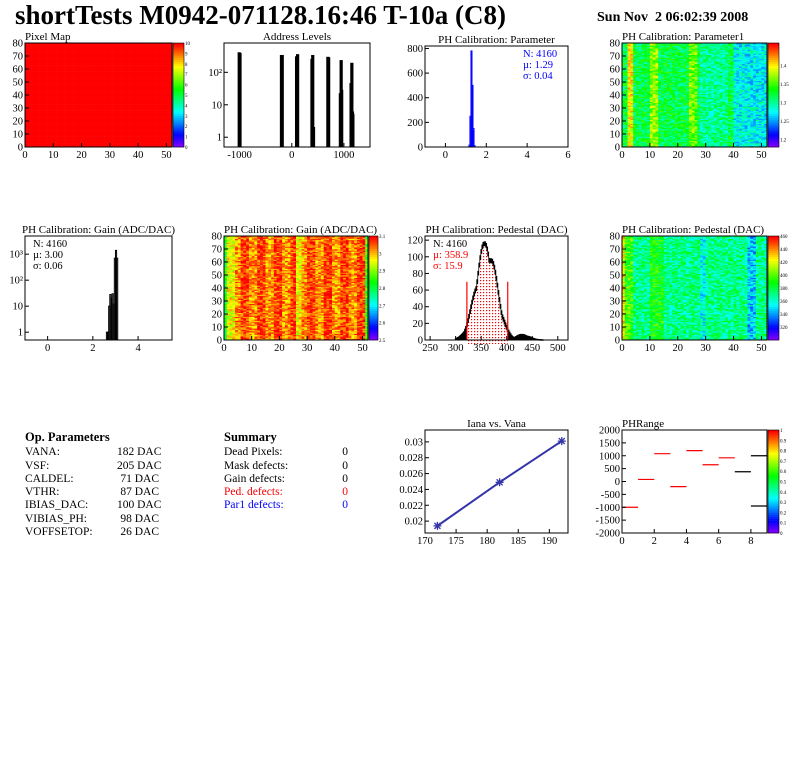  What do you see at coordinates (178, 104) in the screenshot?
I see `palette-cell` at bounding box center [178, 104].